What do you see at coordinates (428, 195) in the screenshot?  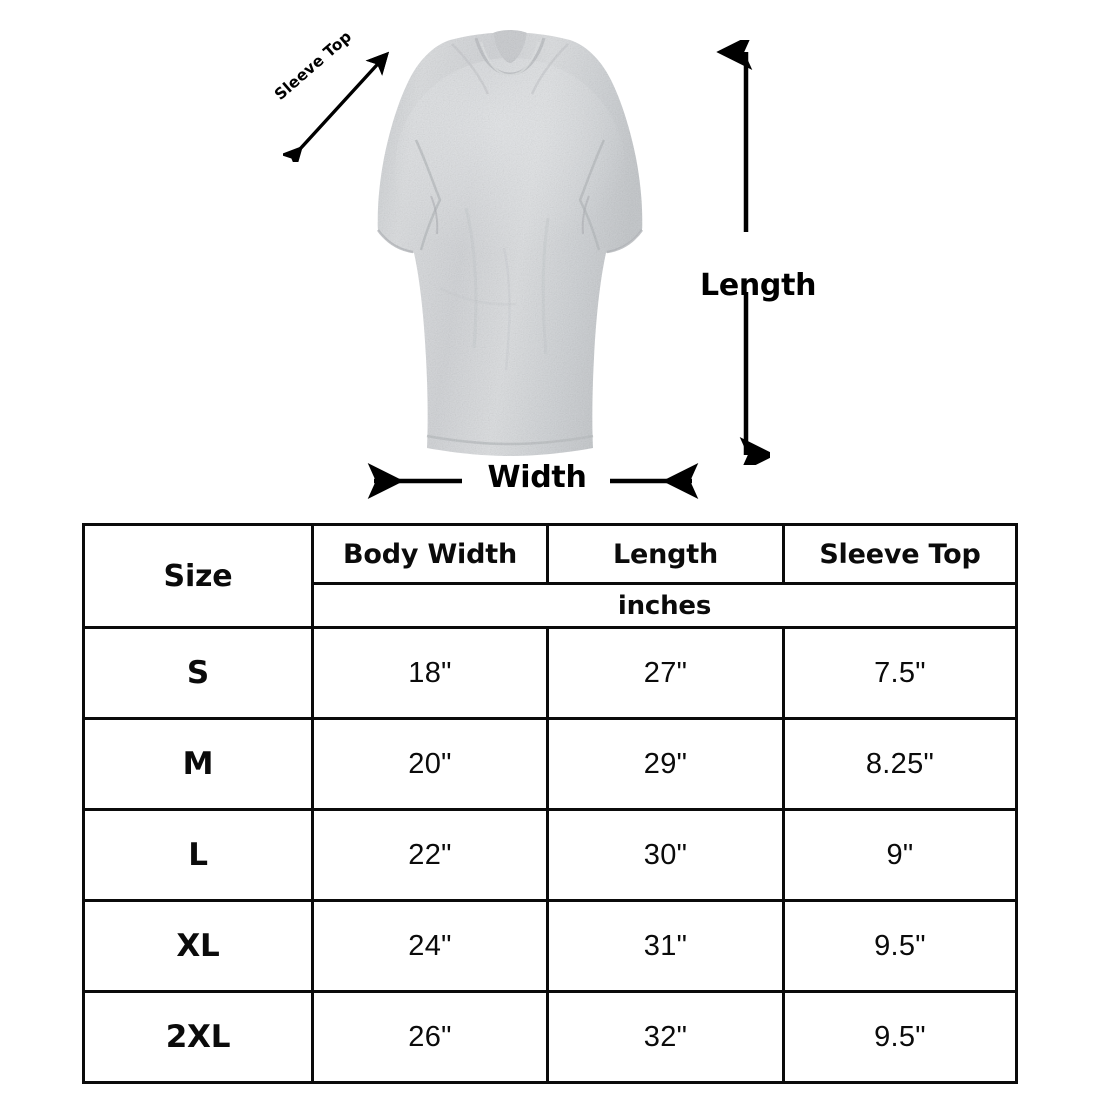 I see `left-armhole-seam` at bounding box center [428, 195].